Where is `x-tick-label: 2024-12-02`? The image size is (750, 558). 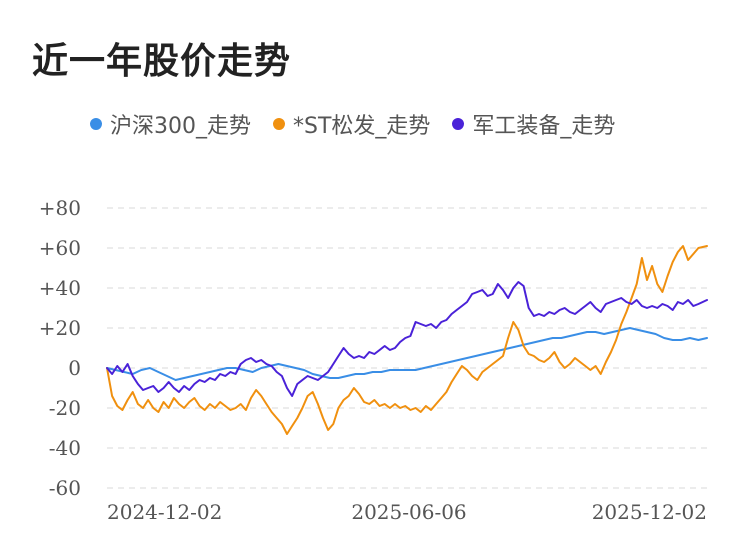 x-tick-label: 2024-12-02 is located at coordinates (164, 512).